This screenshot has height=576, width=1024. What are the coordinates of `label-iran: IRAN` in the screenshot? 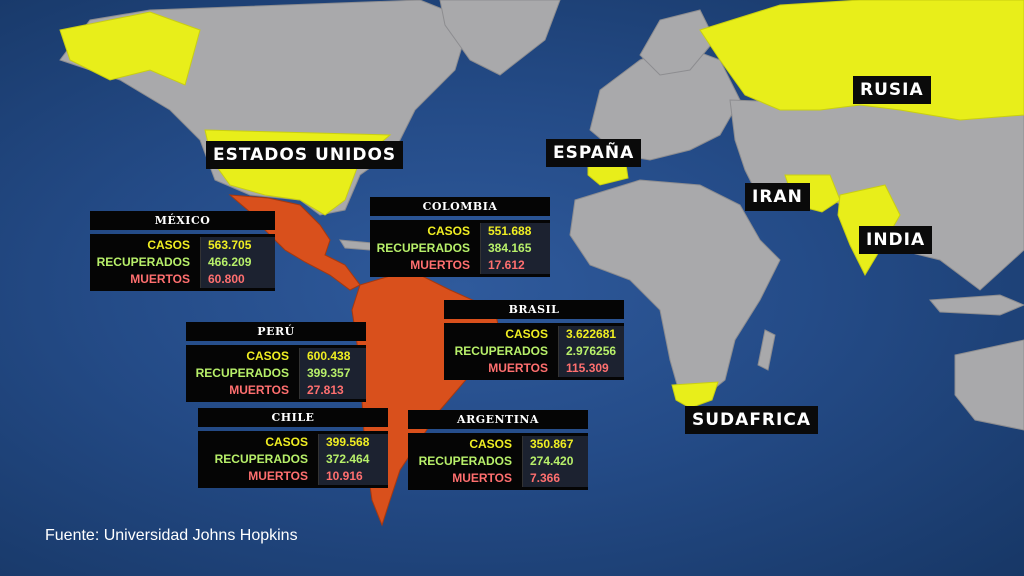 It's located at (777, 197).